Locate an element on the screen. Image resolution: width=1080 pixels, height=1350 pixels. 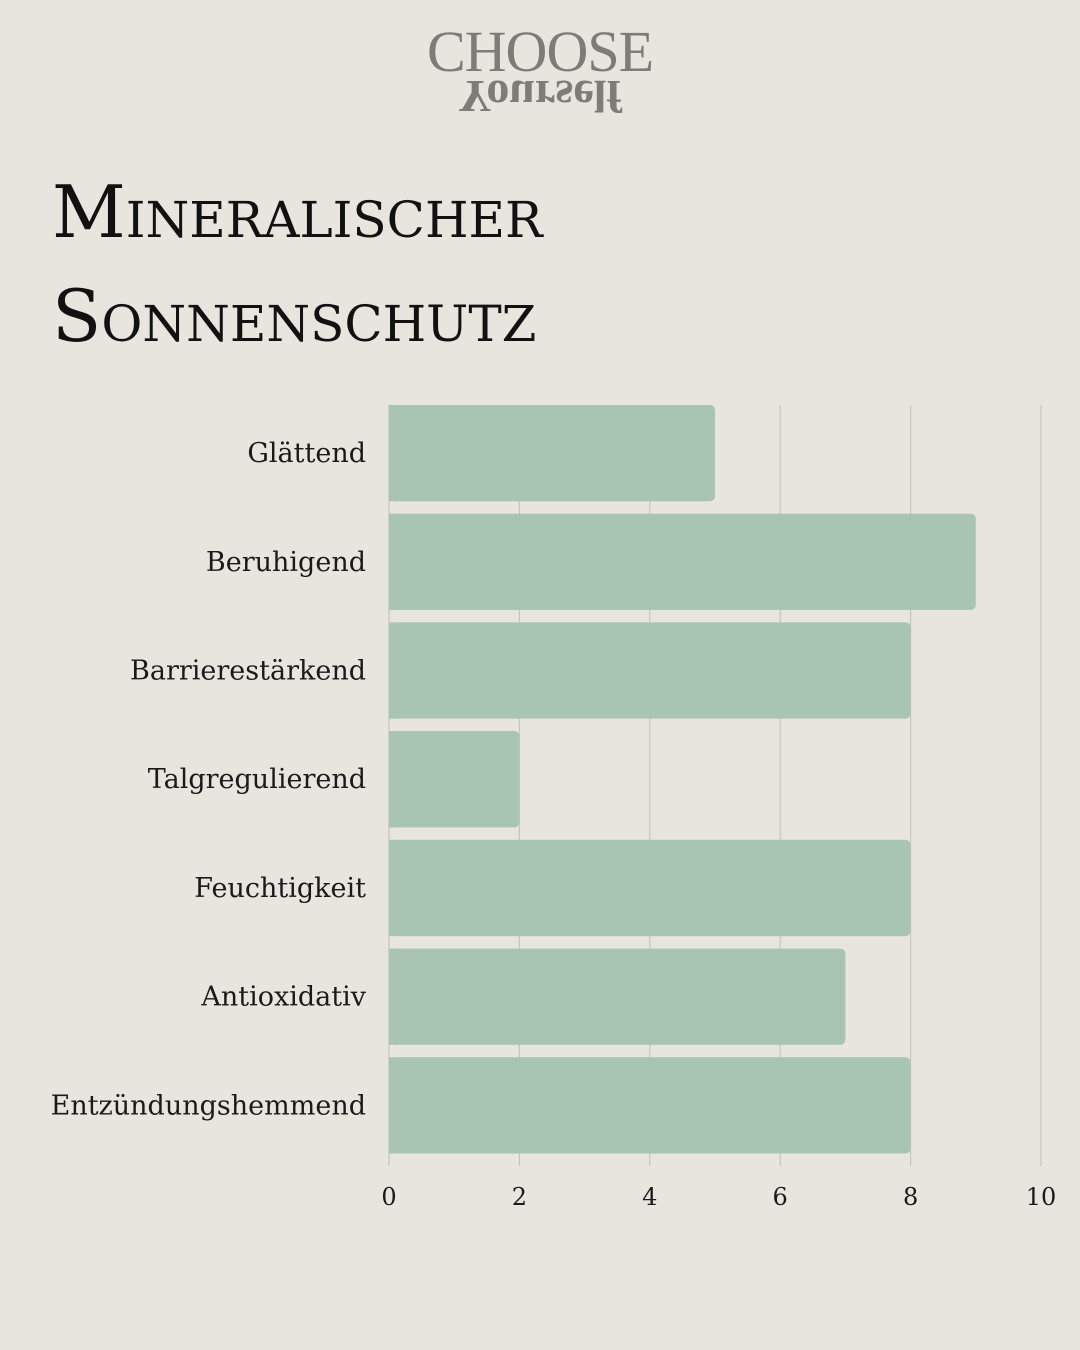
brand-logo: CHOOSE Yourself is located at coordinates (540, 71).